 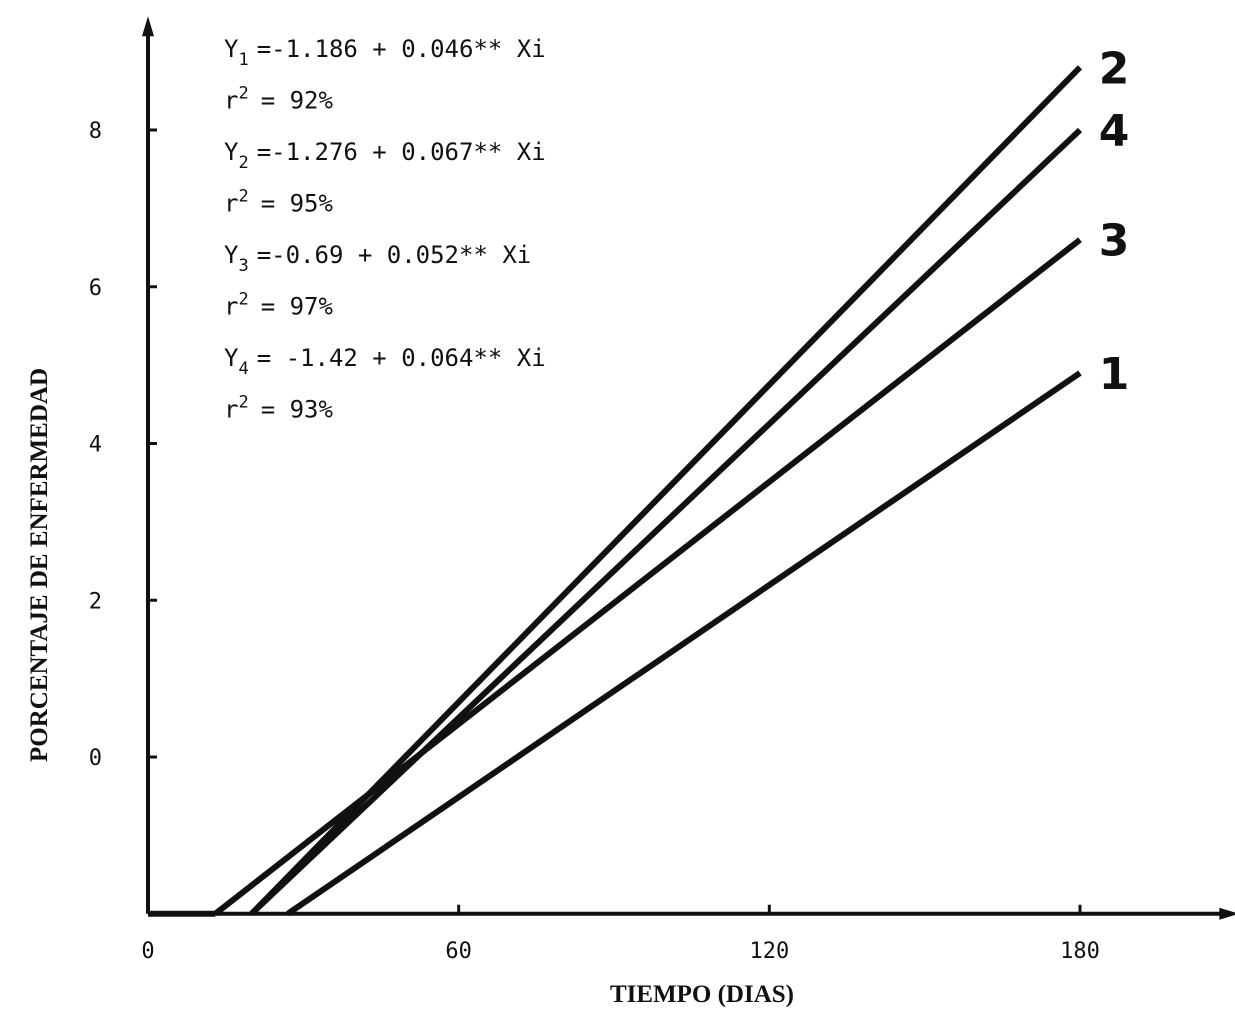 What do you see at coordinates (95, 445) in the screenshot?
I see `y-tick-label: 4` at bounding box center [95, 445].